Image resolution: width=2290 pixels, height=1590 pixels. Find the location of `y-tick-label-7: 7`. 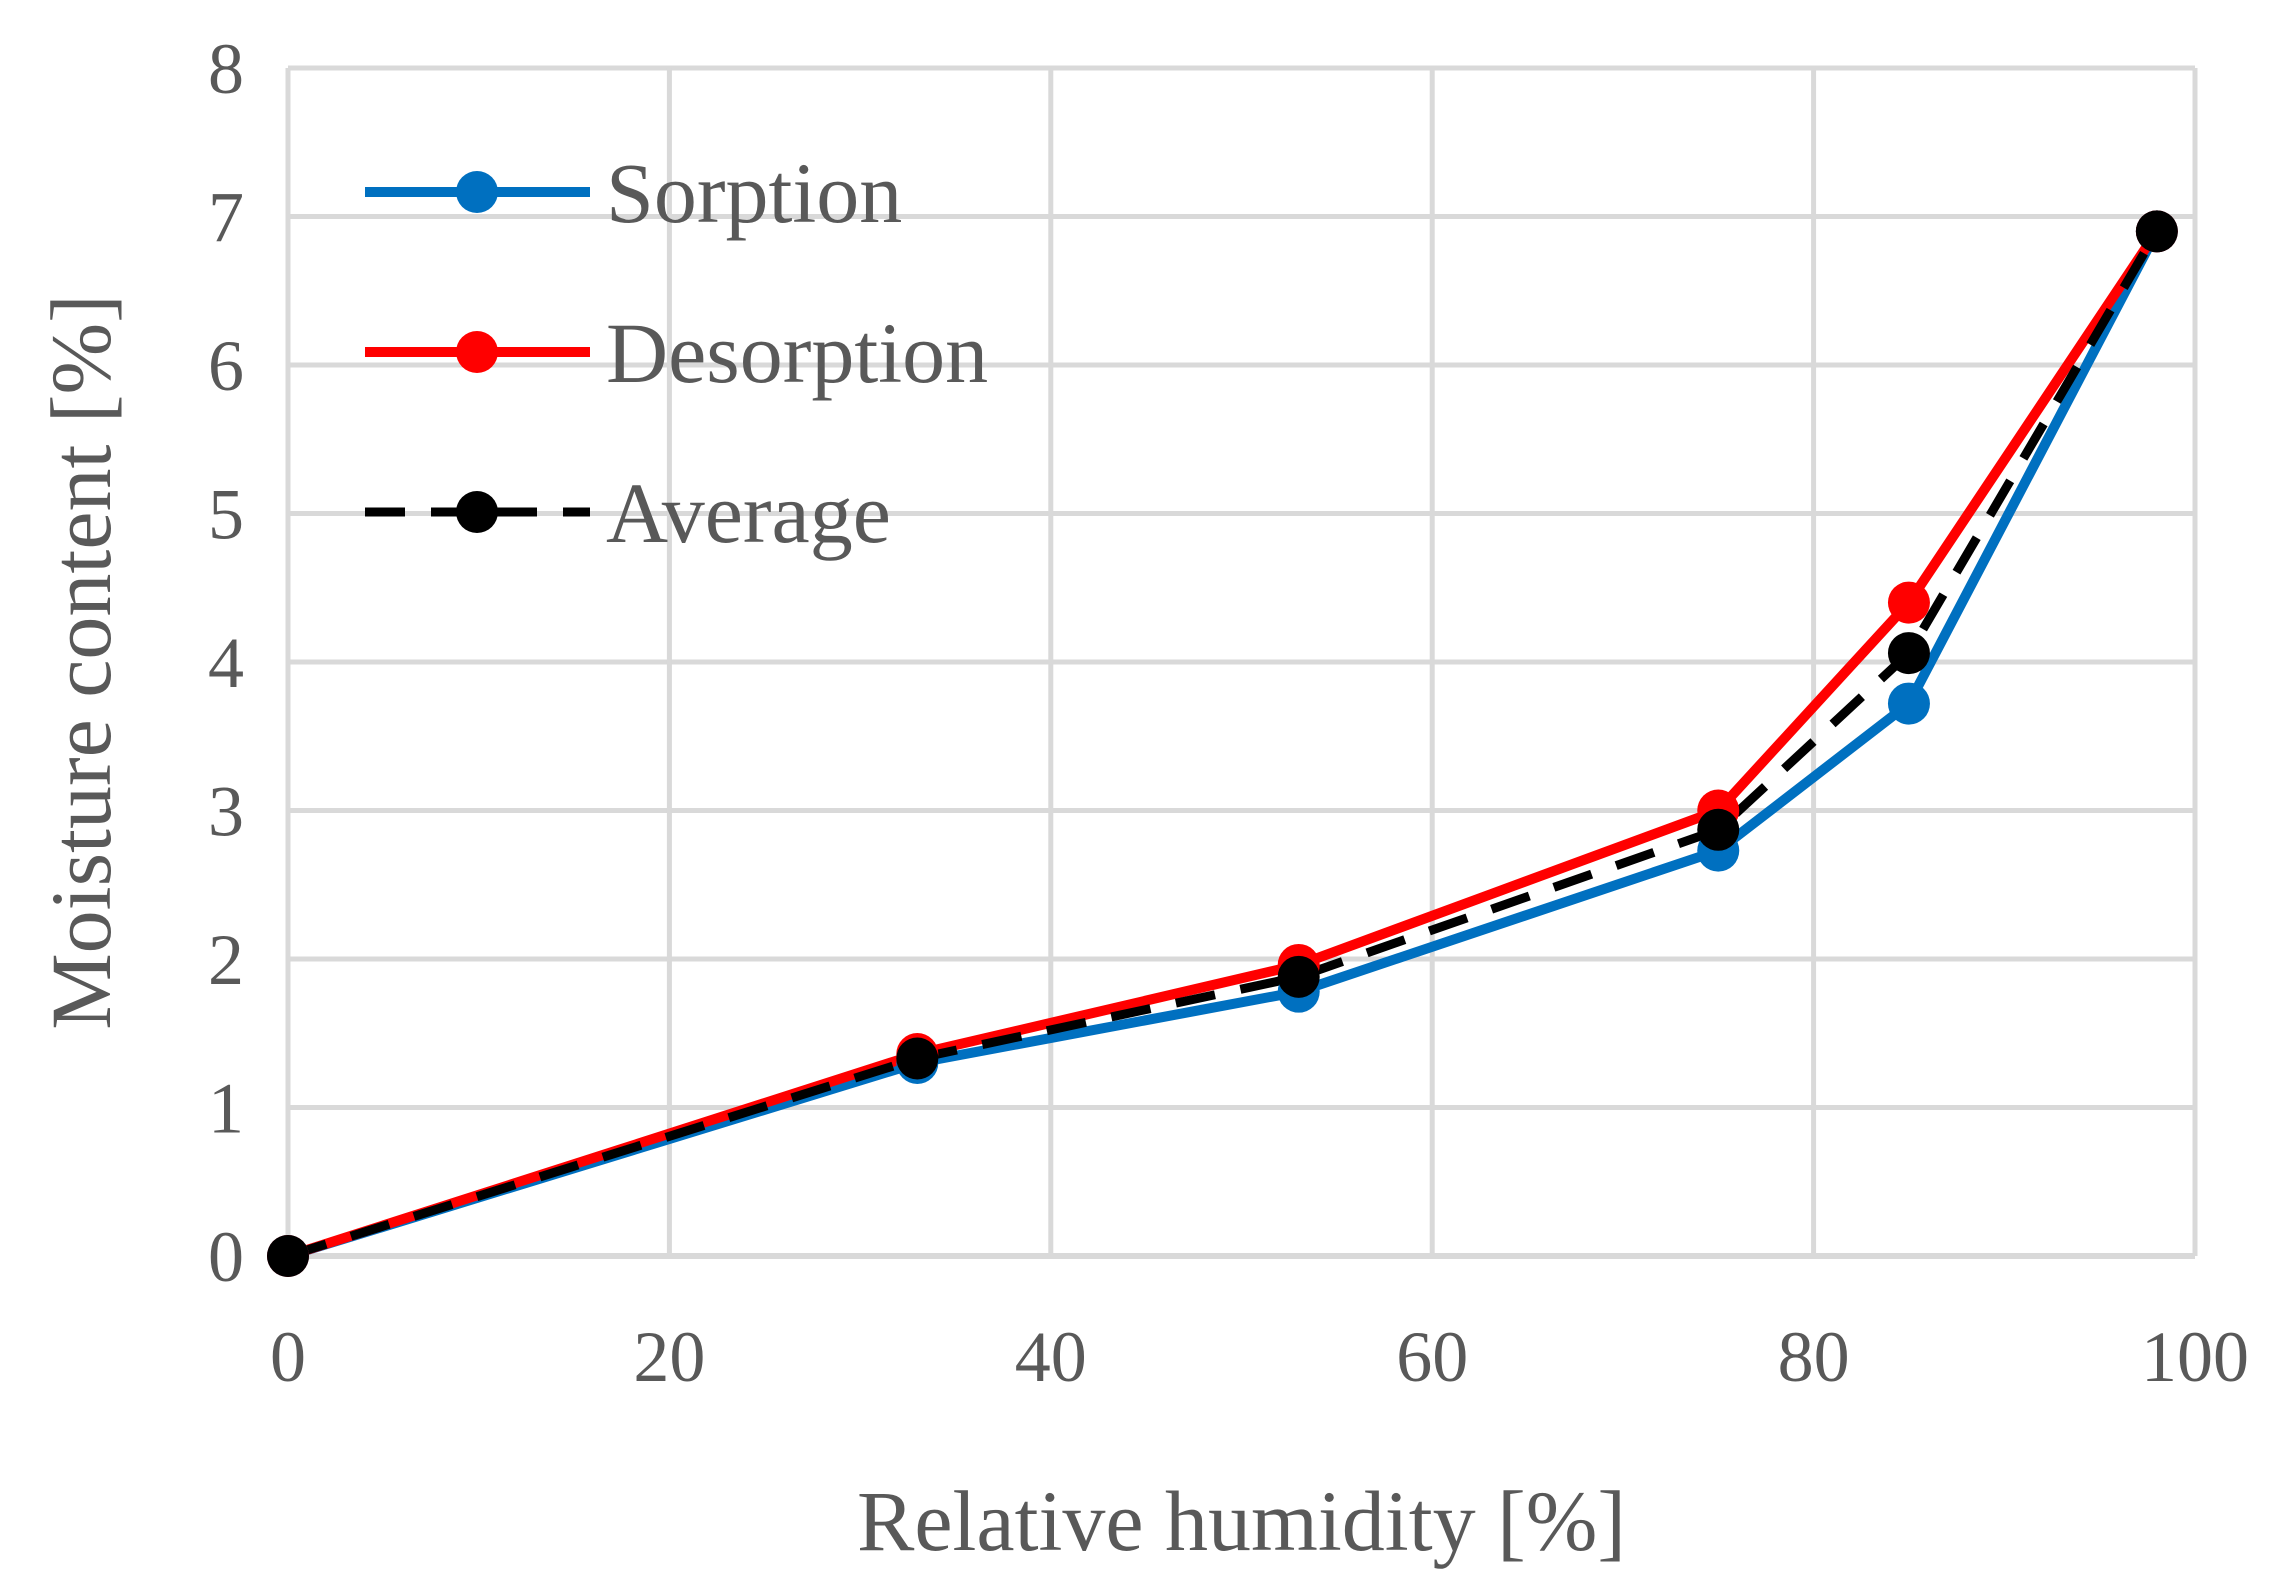

y-tick-label-7: 7 is located at coordinates (226, 218).